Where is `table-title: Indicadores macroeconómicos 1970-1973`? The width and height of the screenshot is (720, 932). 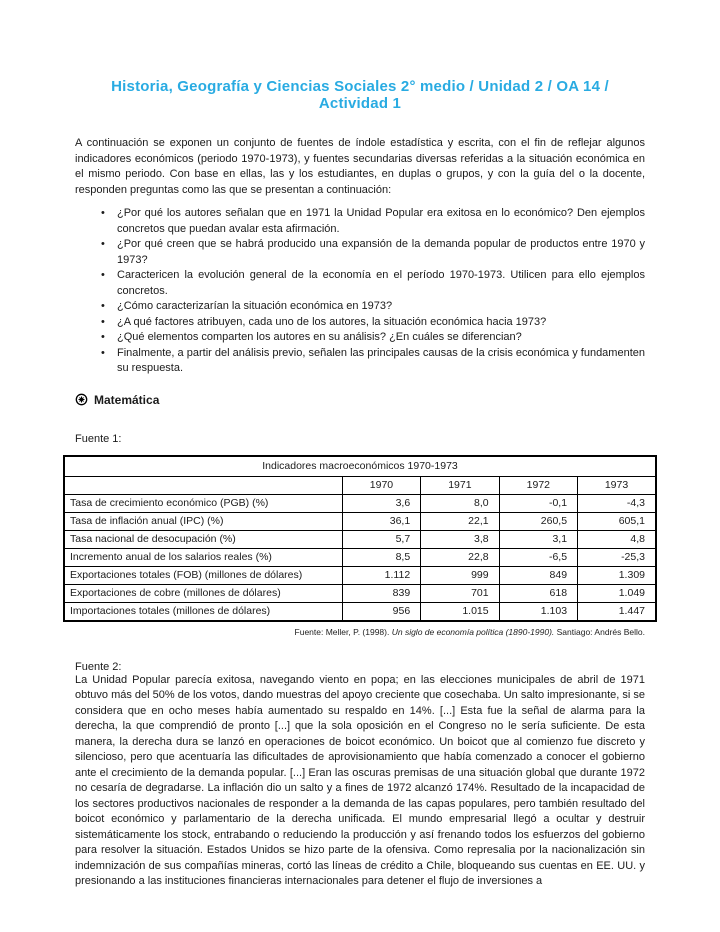 table-title: Indicadores macroeconómicos 1970-1973 is located at coordinates (360, 466).